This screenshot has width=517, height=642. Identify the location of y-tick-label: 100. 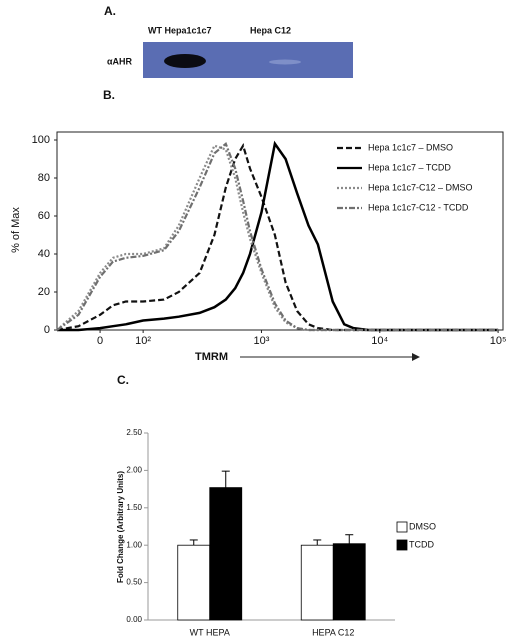
(41, 140).